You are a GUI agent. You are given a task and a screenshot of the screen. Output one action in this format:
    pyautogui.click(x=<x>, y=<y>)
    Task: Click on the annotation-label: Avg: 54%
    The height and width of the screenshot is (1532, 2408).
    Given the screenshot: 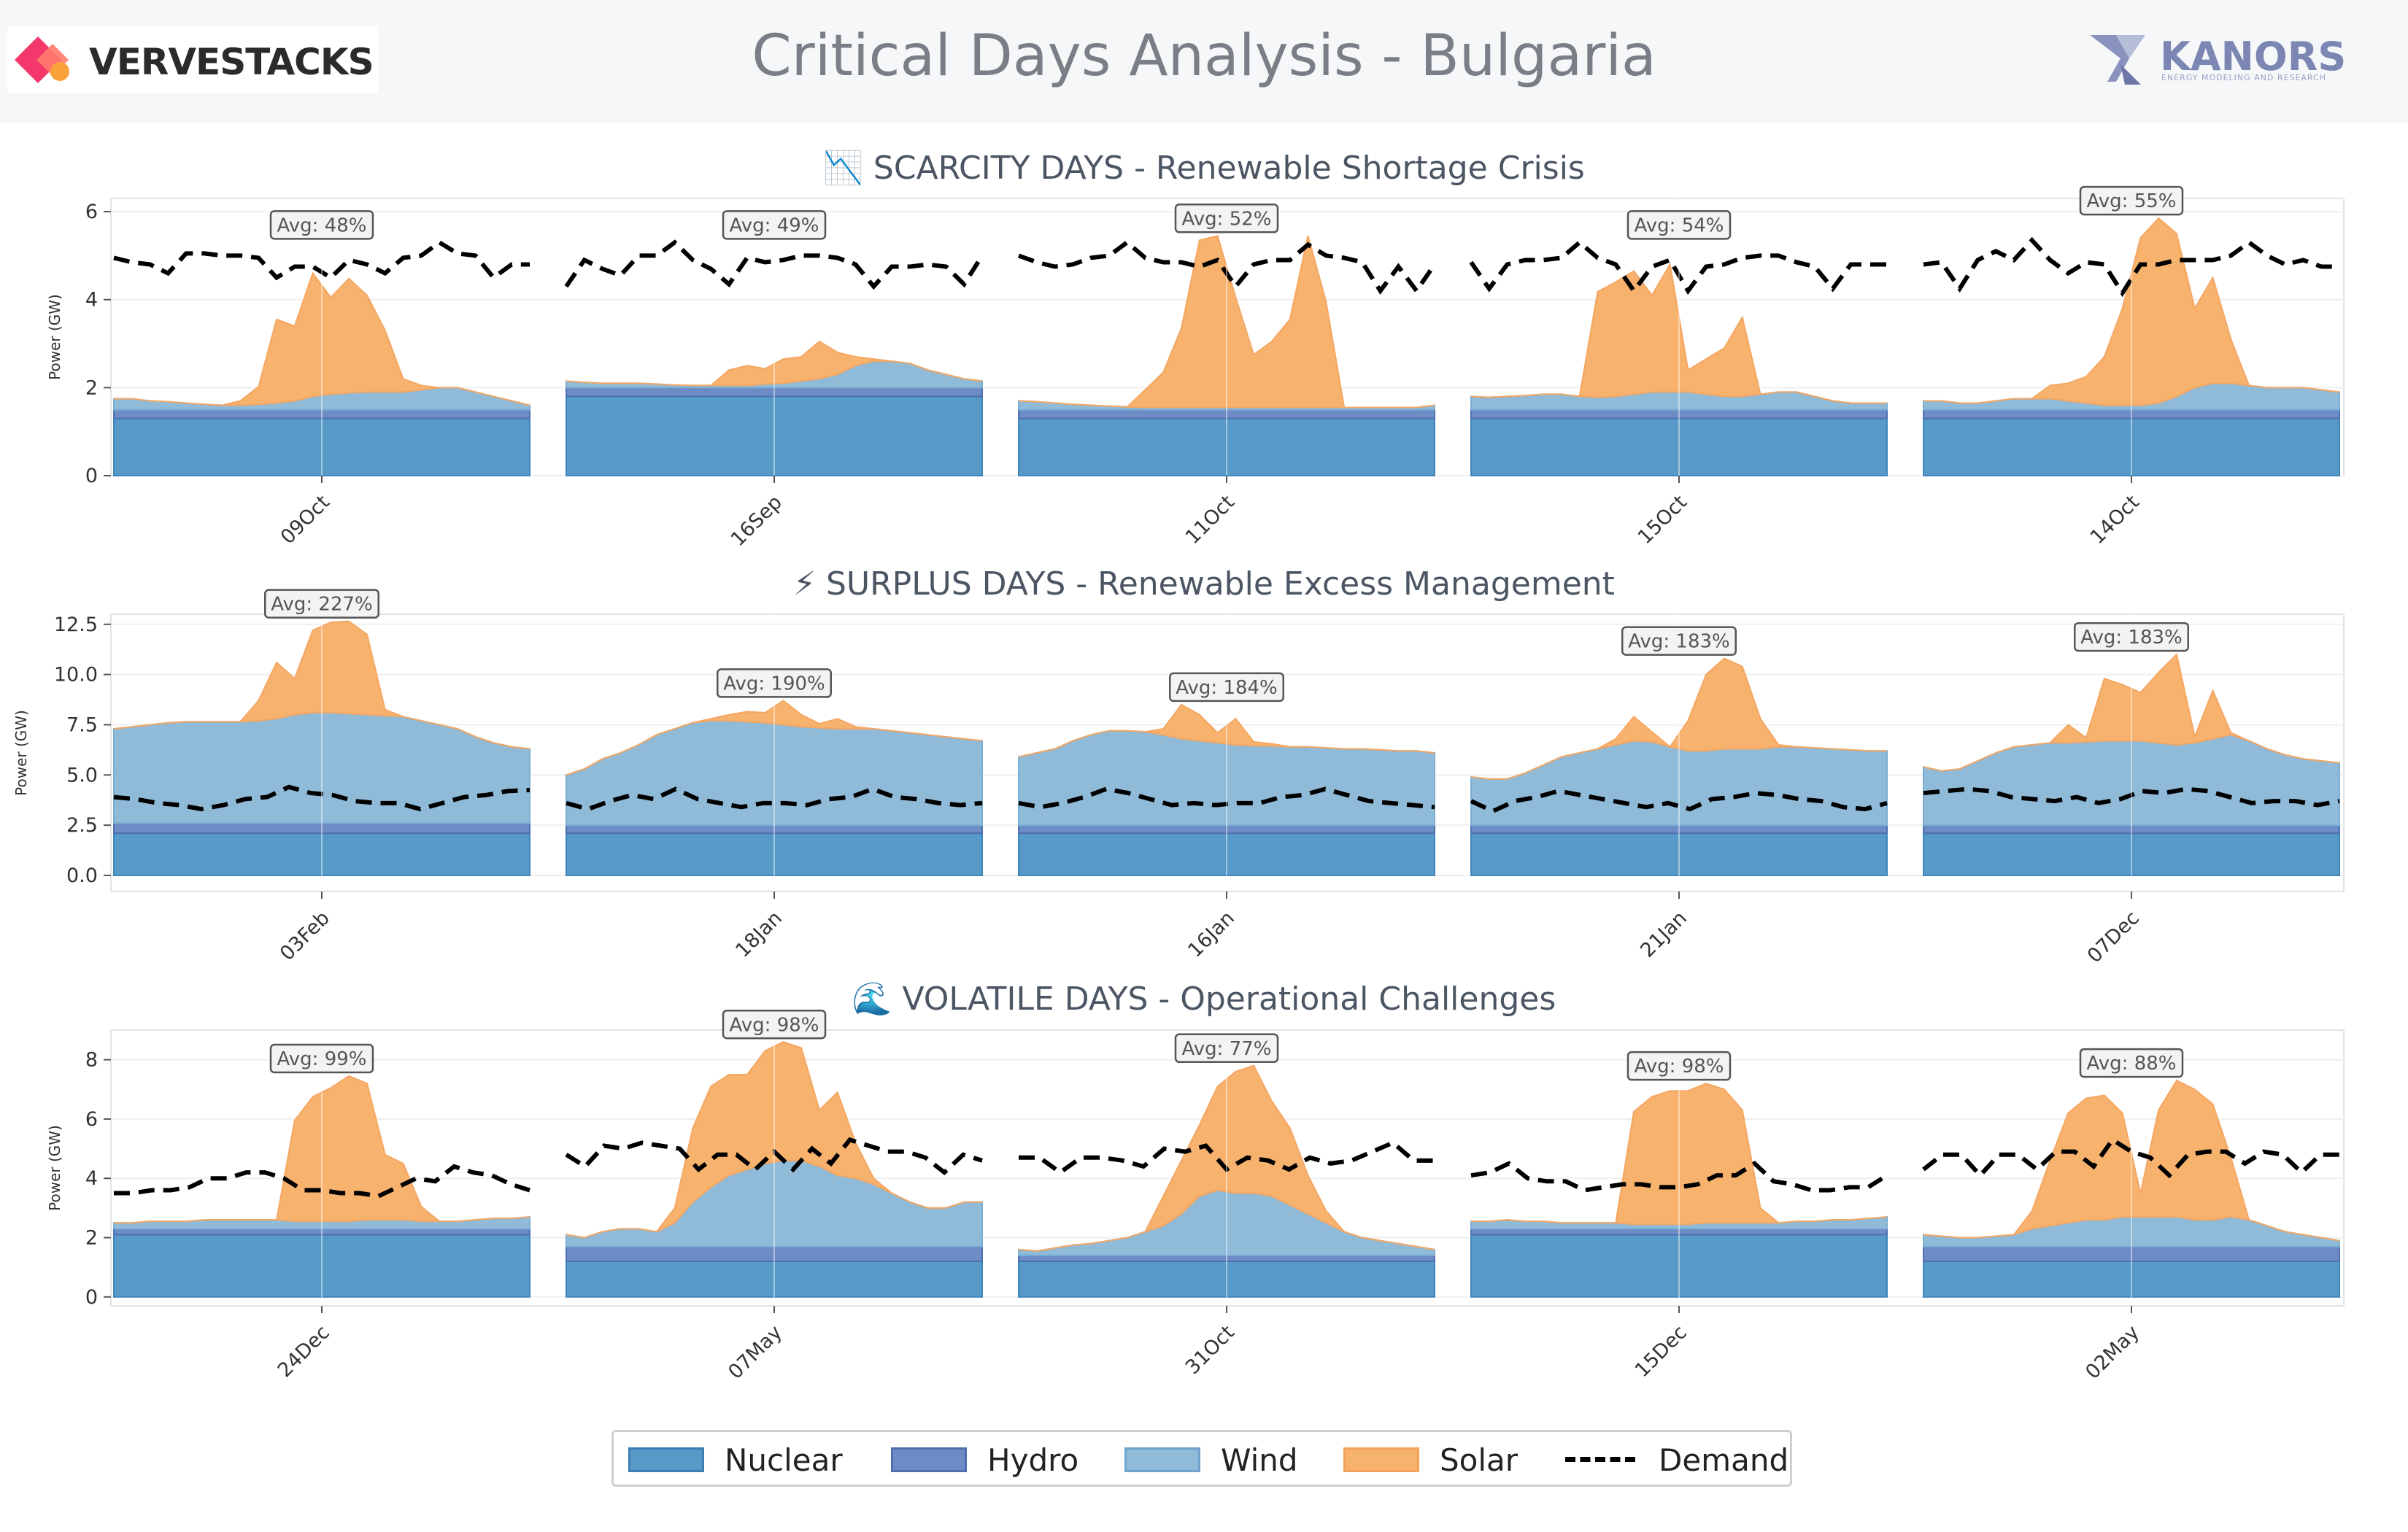 What is the action you would take?
    pyautogui.click(x=1679, y=225)
    